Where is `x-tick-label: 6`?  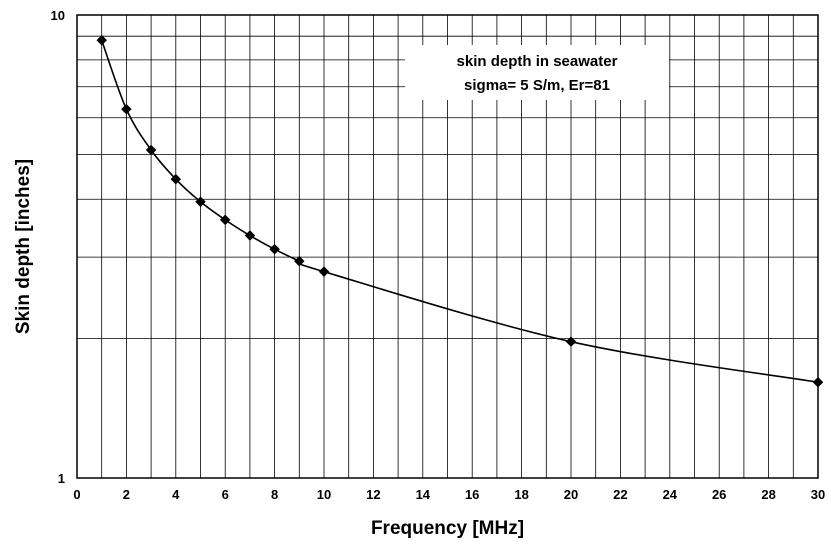
x-tick-label: 6 is located at coordinates (225, 494).